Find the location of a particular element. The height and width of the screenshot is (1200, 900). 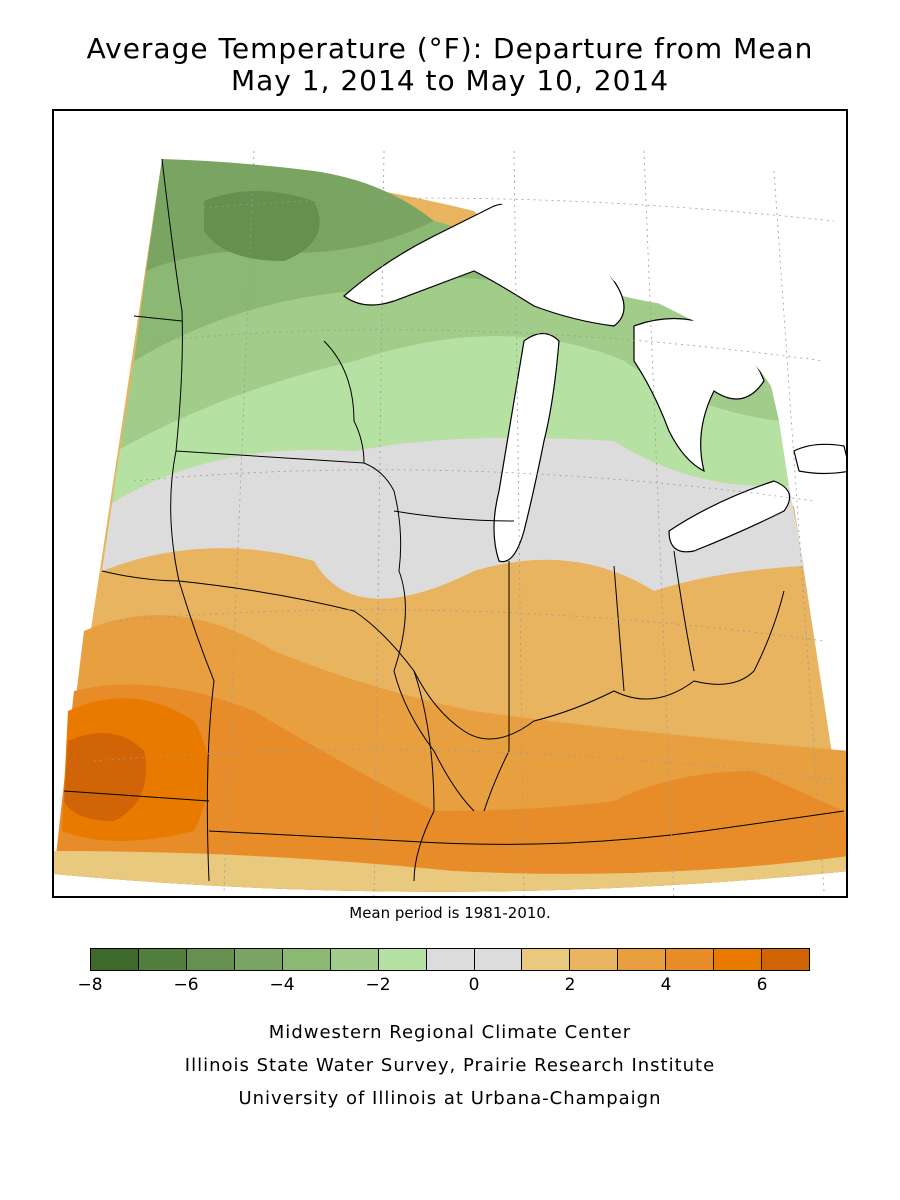

band-warm-south-fringe is located at coordinates (450, 871).